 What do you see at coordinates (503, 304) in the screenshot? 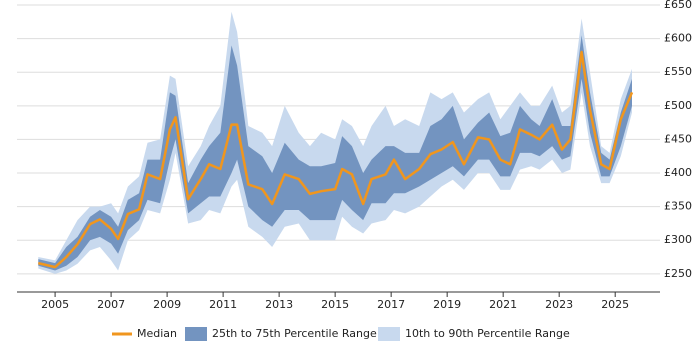
I see `x-tick-label: 2021` at bounding box center [503, 304].